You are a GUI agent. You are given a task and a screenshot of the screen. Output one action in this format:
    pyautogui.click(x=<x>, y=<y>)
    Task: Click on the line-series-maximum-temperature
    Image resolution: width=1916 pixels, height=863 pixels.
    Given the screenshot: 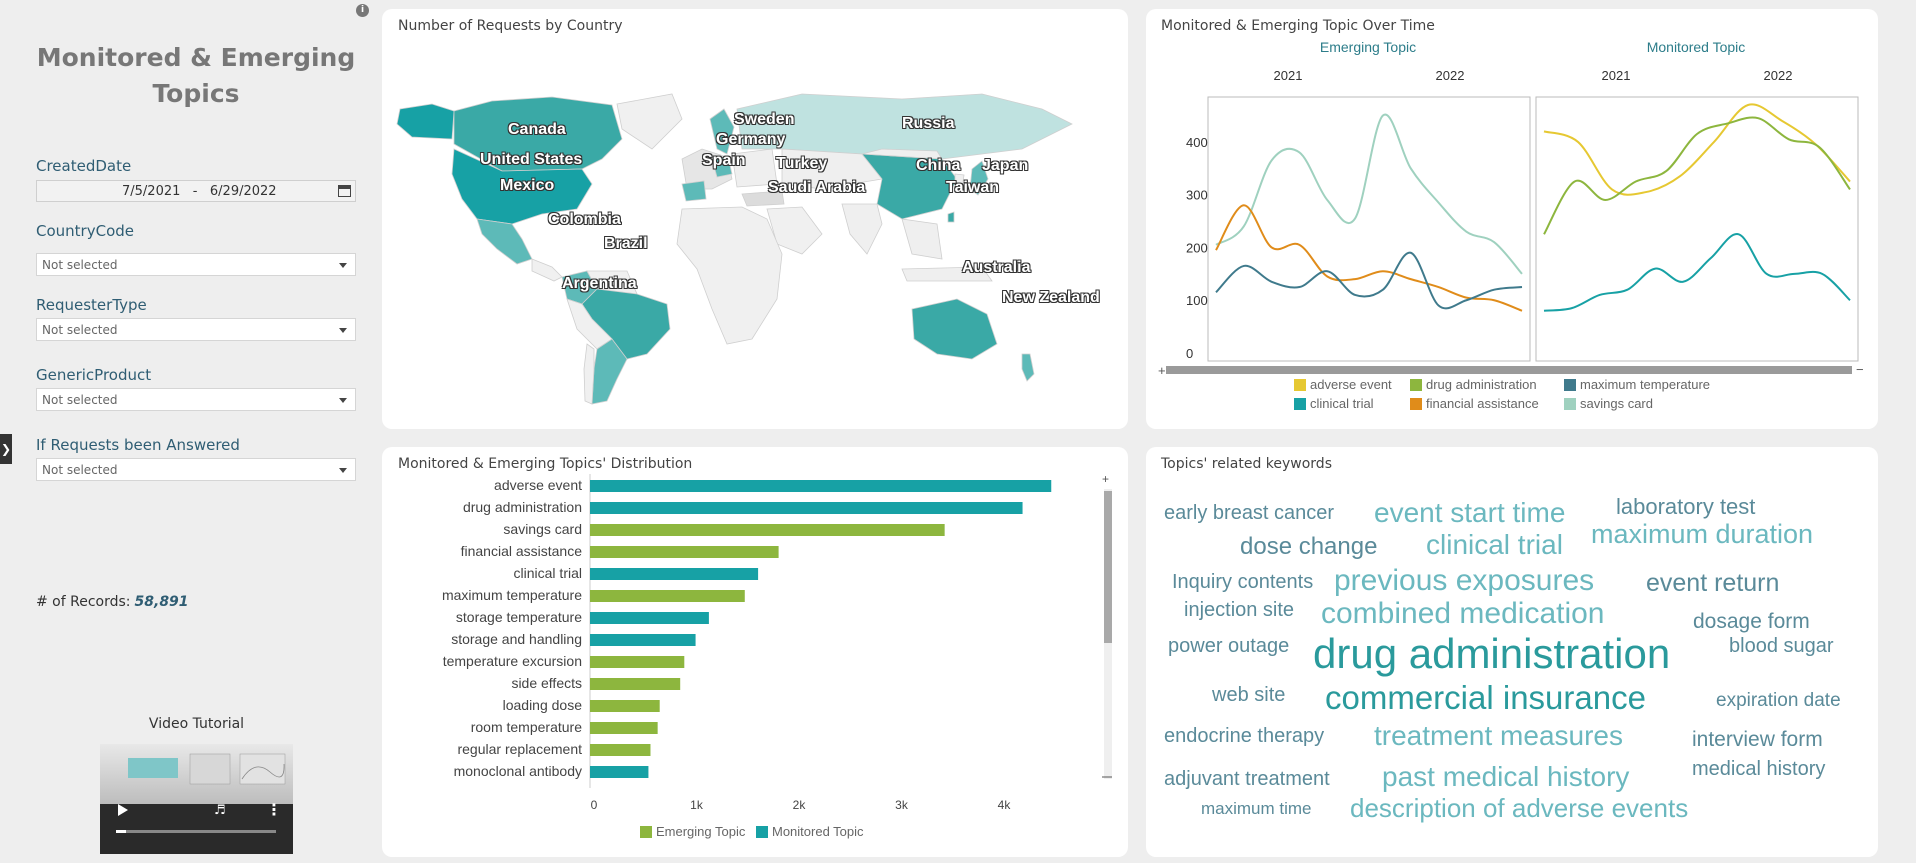 What is the action you would take?
    pyautogui.click(x=1369, y=280)
    